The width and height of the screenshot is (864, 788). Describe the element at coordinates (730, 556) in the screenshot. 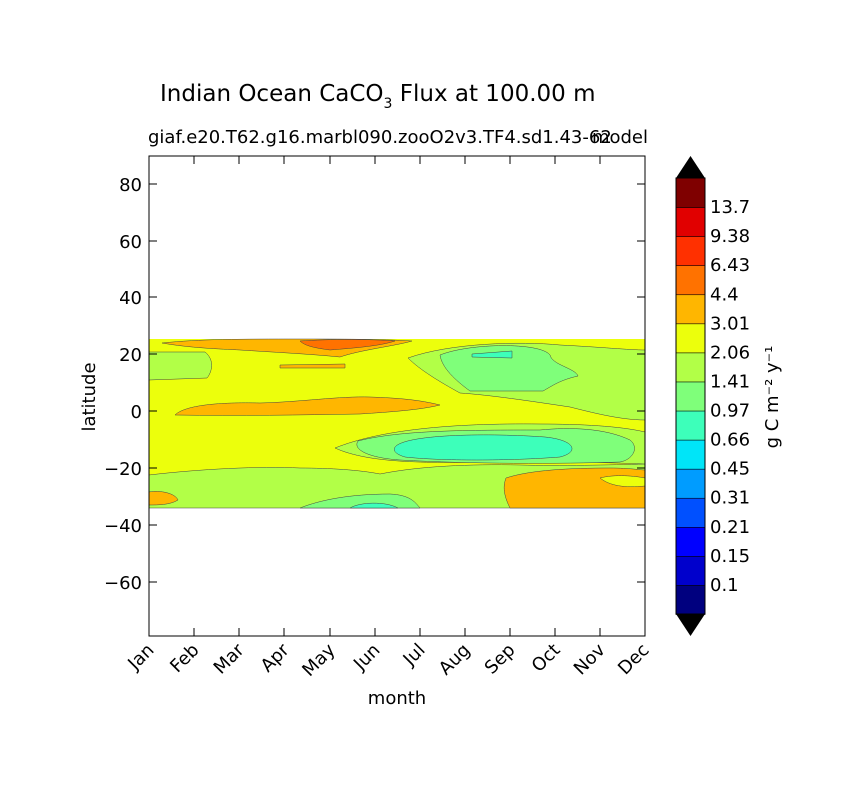

I see `colorbar-tick-label: 0.15` at that location.